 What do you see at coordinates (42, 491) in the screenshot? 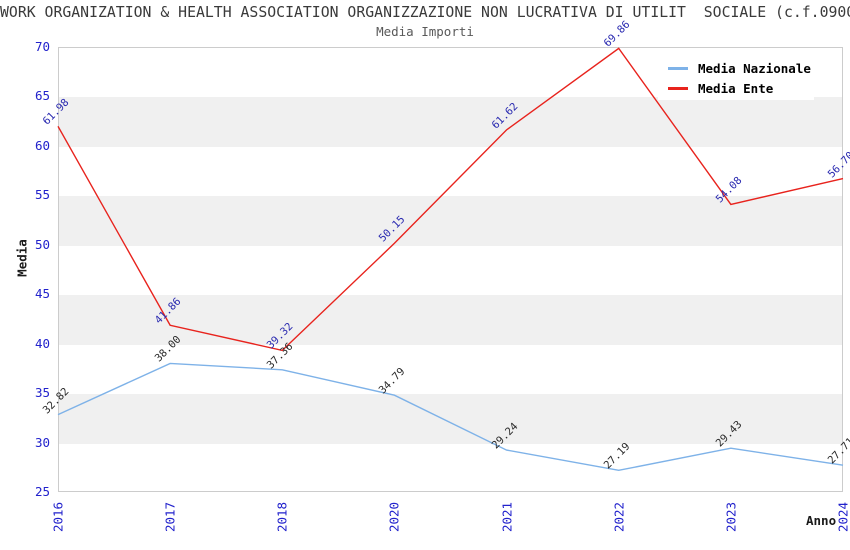
I see `y-tick-label: 25` at bounding box center [42, 491].